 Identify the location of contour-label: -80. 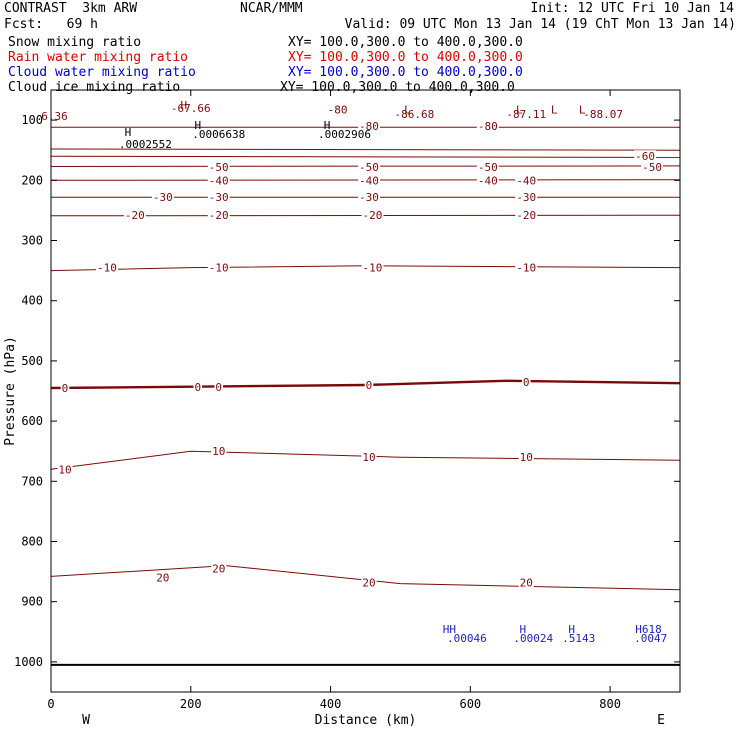
(488, 126).